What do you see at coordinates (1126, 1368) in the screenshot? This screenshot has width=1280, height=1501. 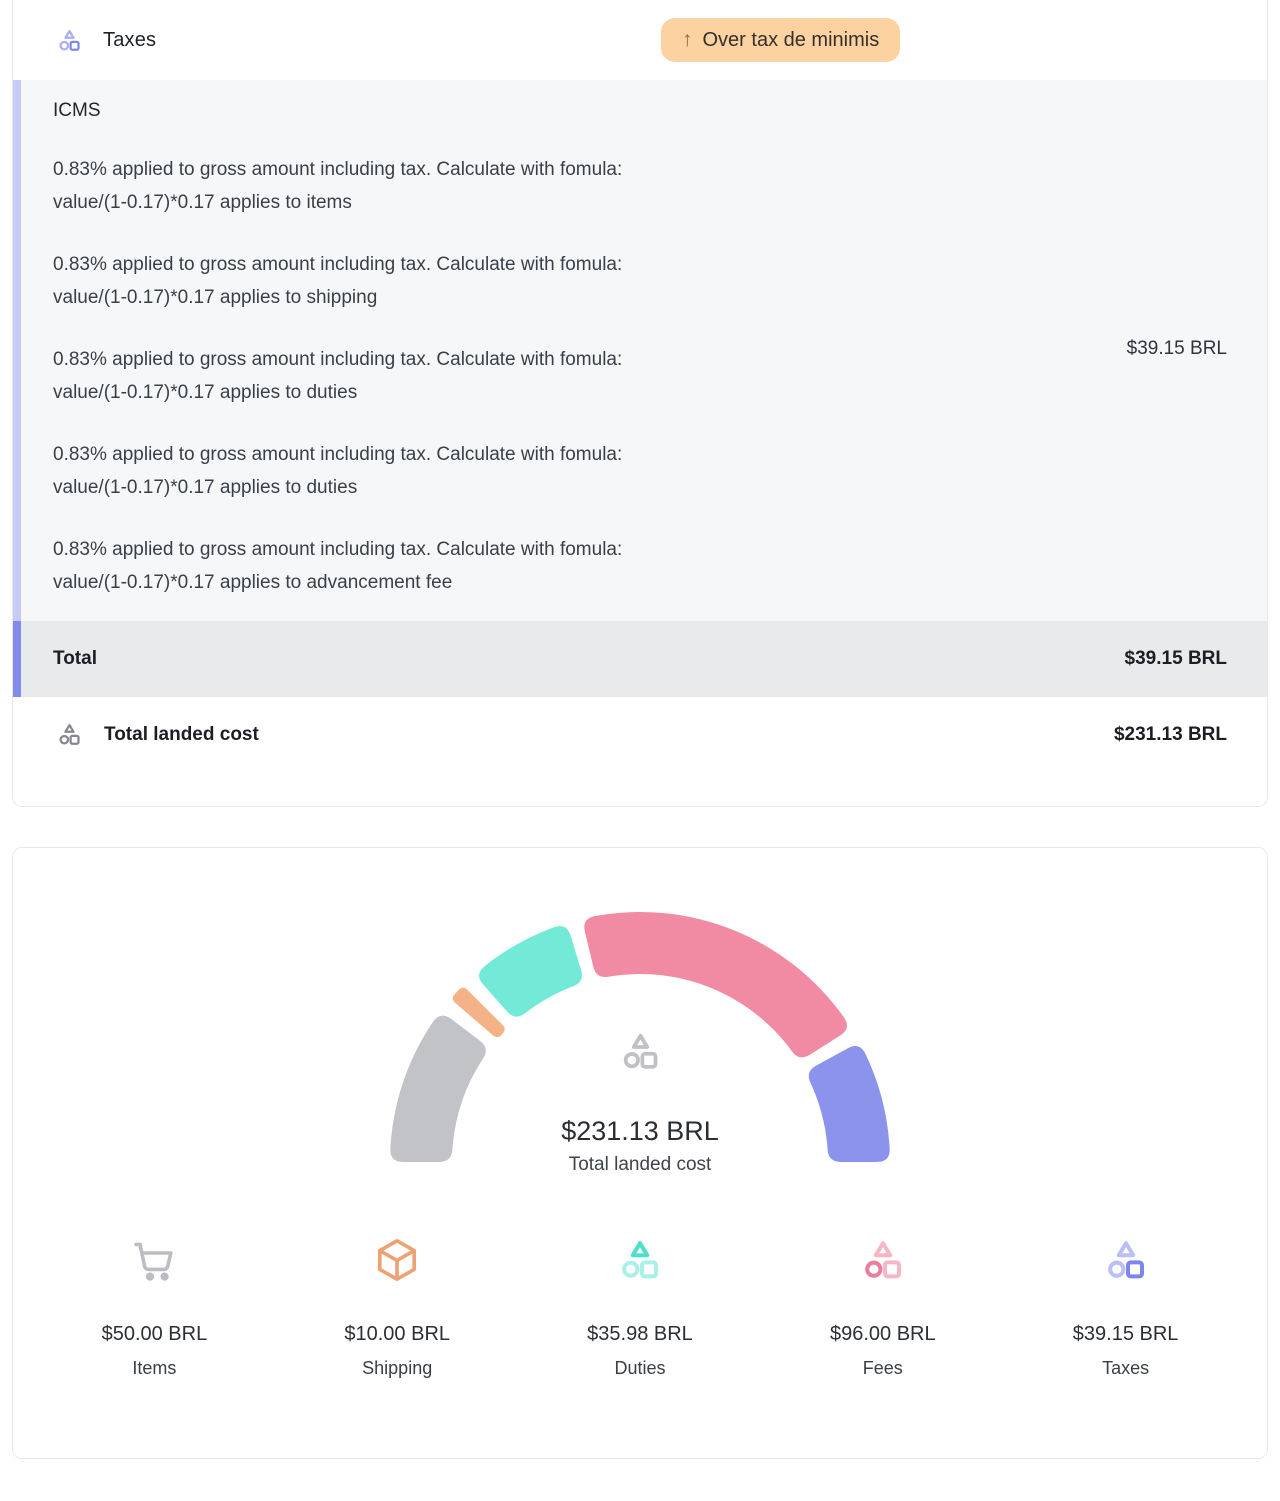 I see `legend-label: Taxes` at bounding box center [1126, 1368].